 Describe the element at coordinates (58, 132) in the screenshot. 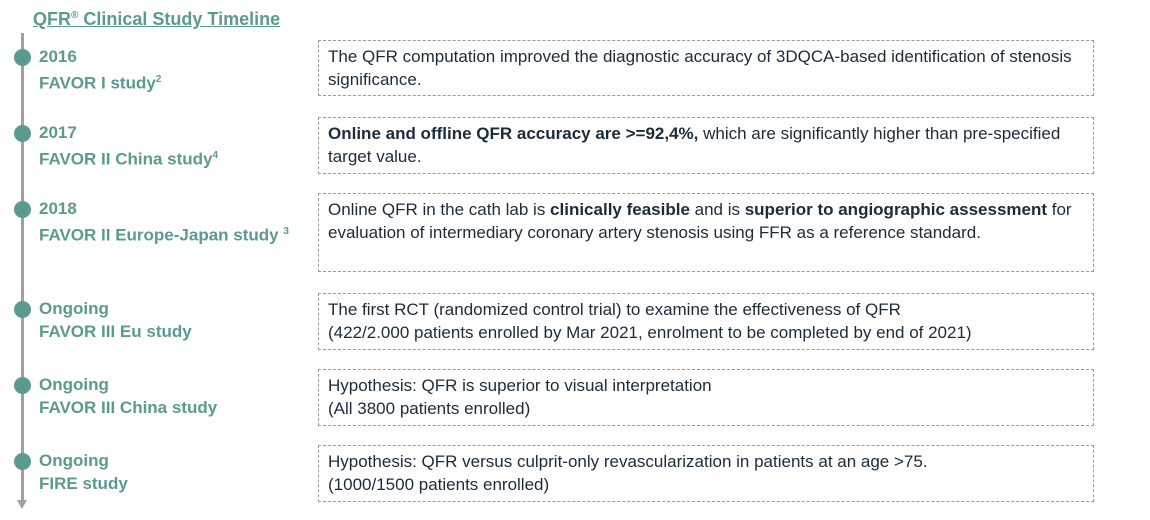

I see `study-year: 2017` at that location.